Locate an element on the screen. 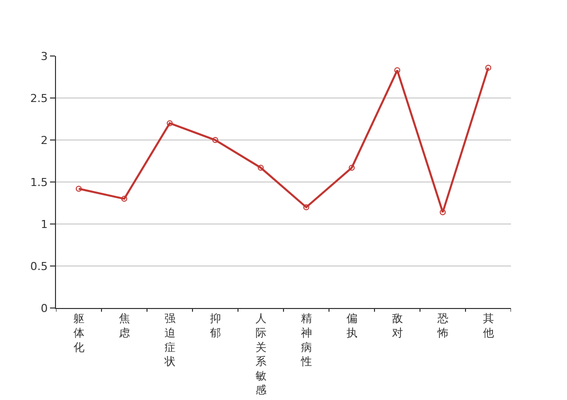 The height and width of the screenshot is (400, 567). y-tick-label: 3 is located at coordinates (44, 56).